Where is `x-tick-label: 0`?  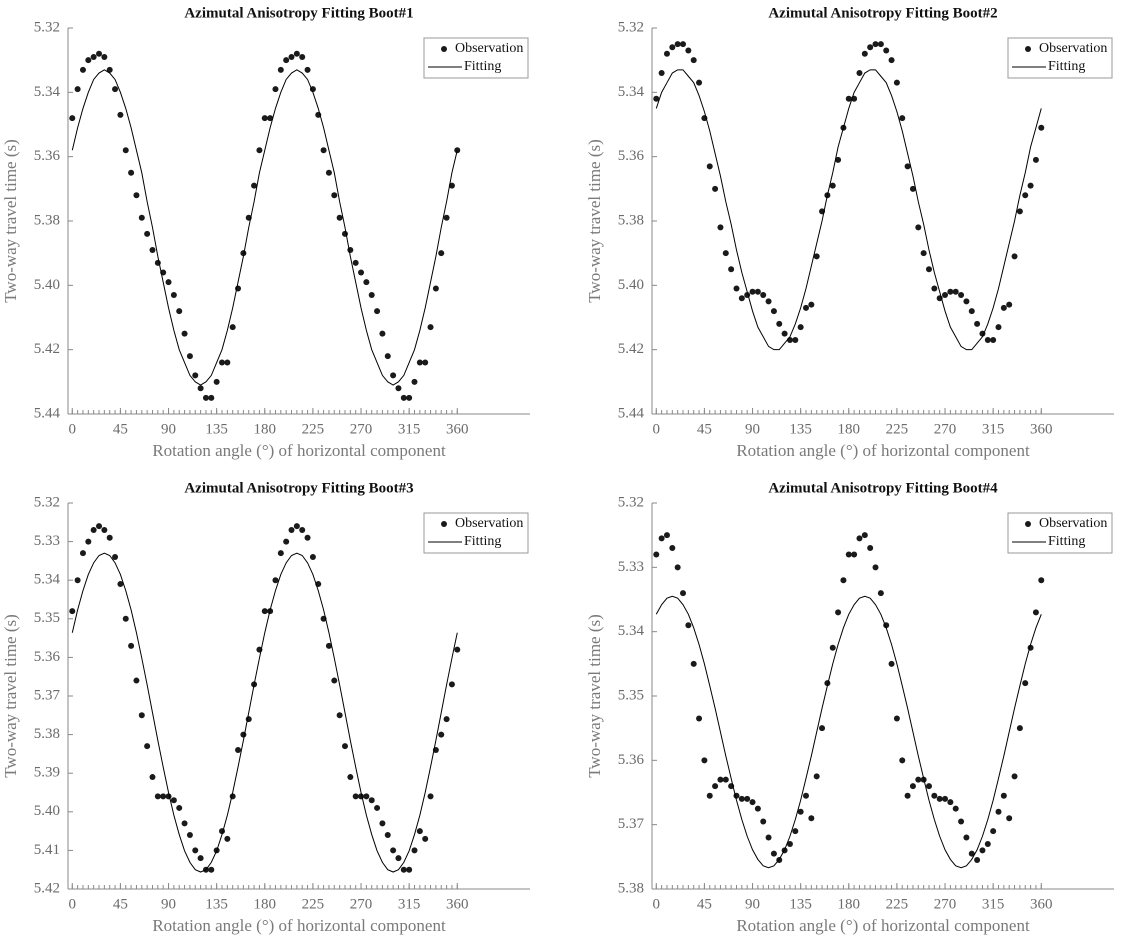 x-tick-label: 0 is located at coordinates (73, 429).